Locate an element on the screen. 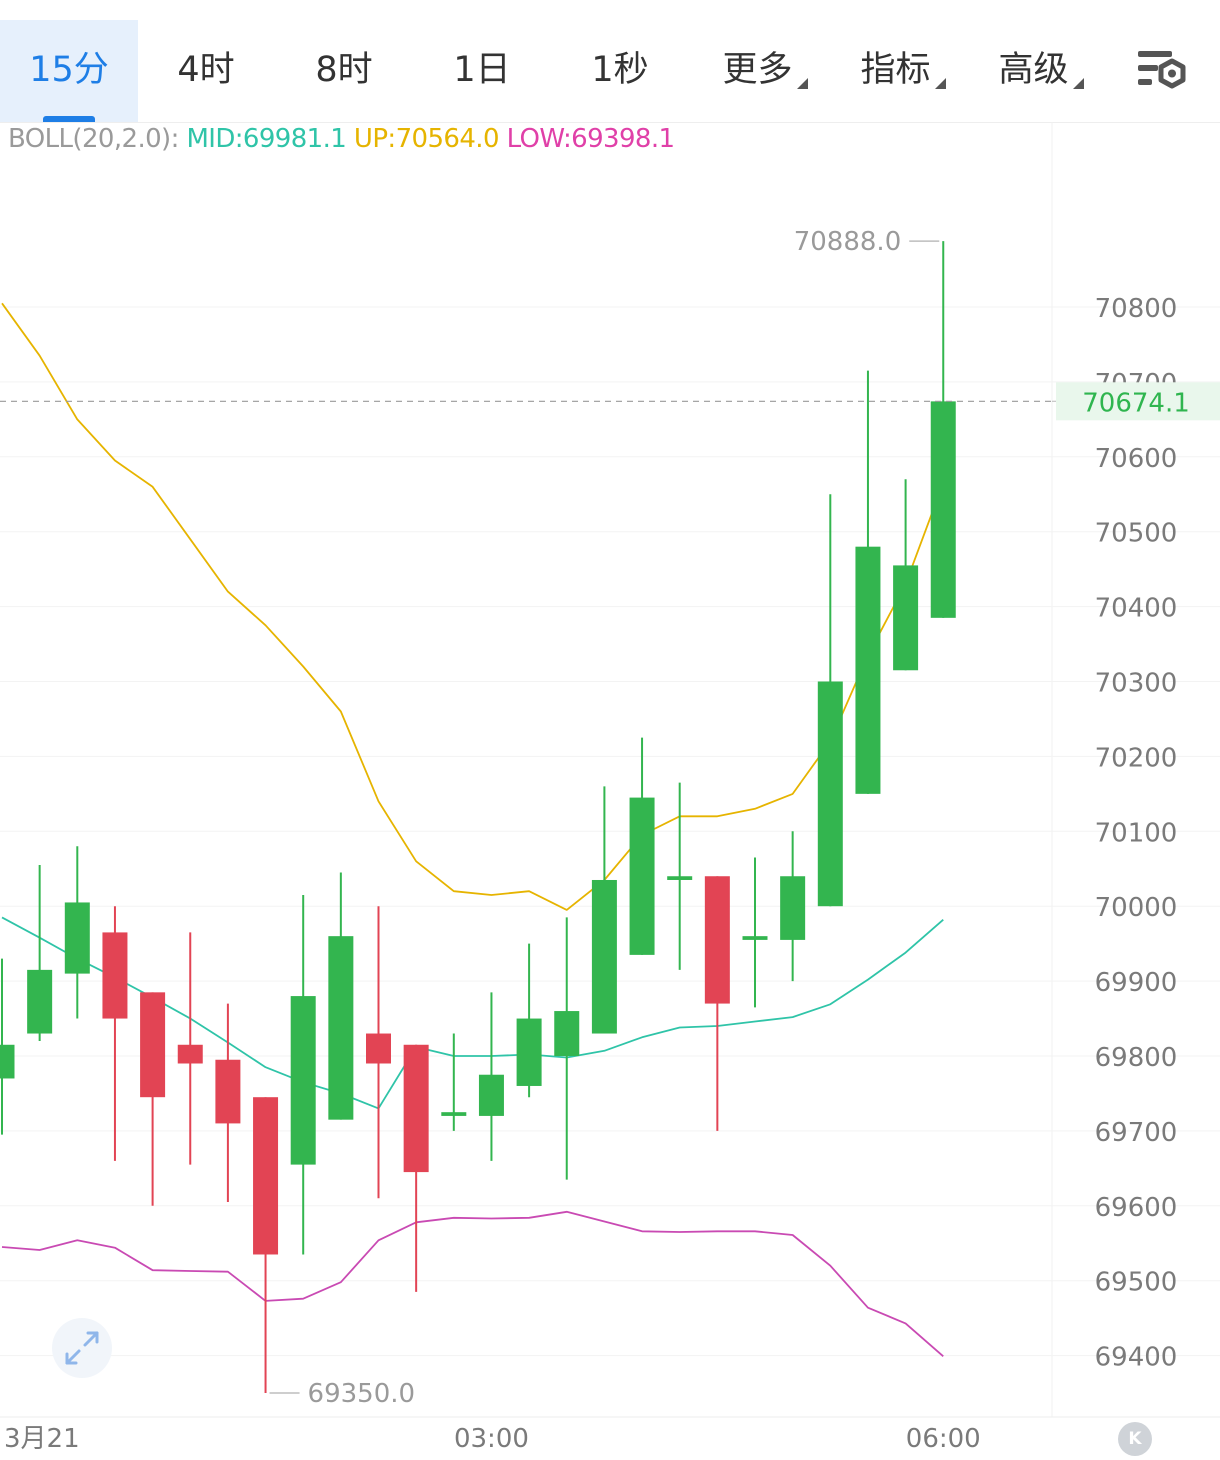  active-tab-indicator is located at coordinates (69, 119).